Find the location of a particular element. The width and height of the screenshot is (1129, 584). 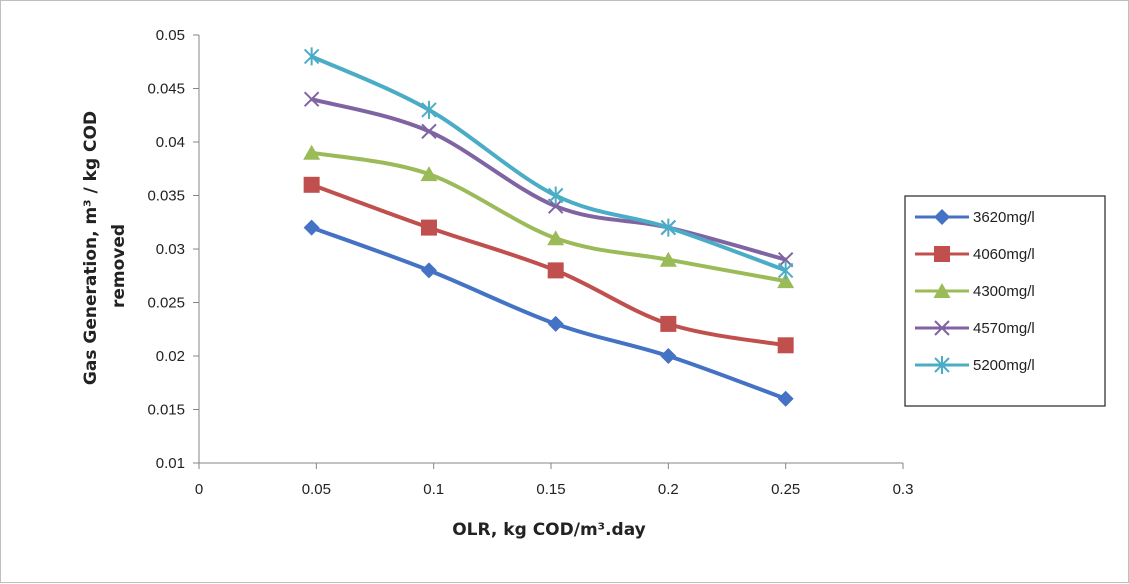

x-axis-title: OLR, kg COD/m³.day is located at coordinates (549, 530).